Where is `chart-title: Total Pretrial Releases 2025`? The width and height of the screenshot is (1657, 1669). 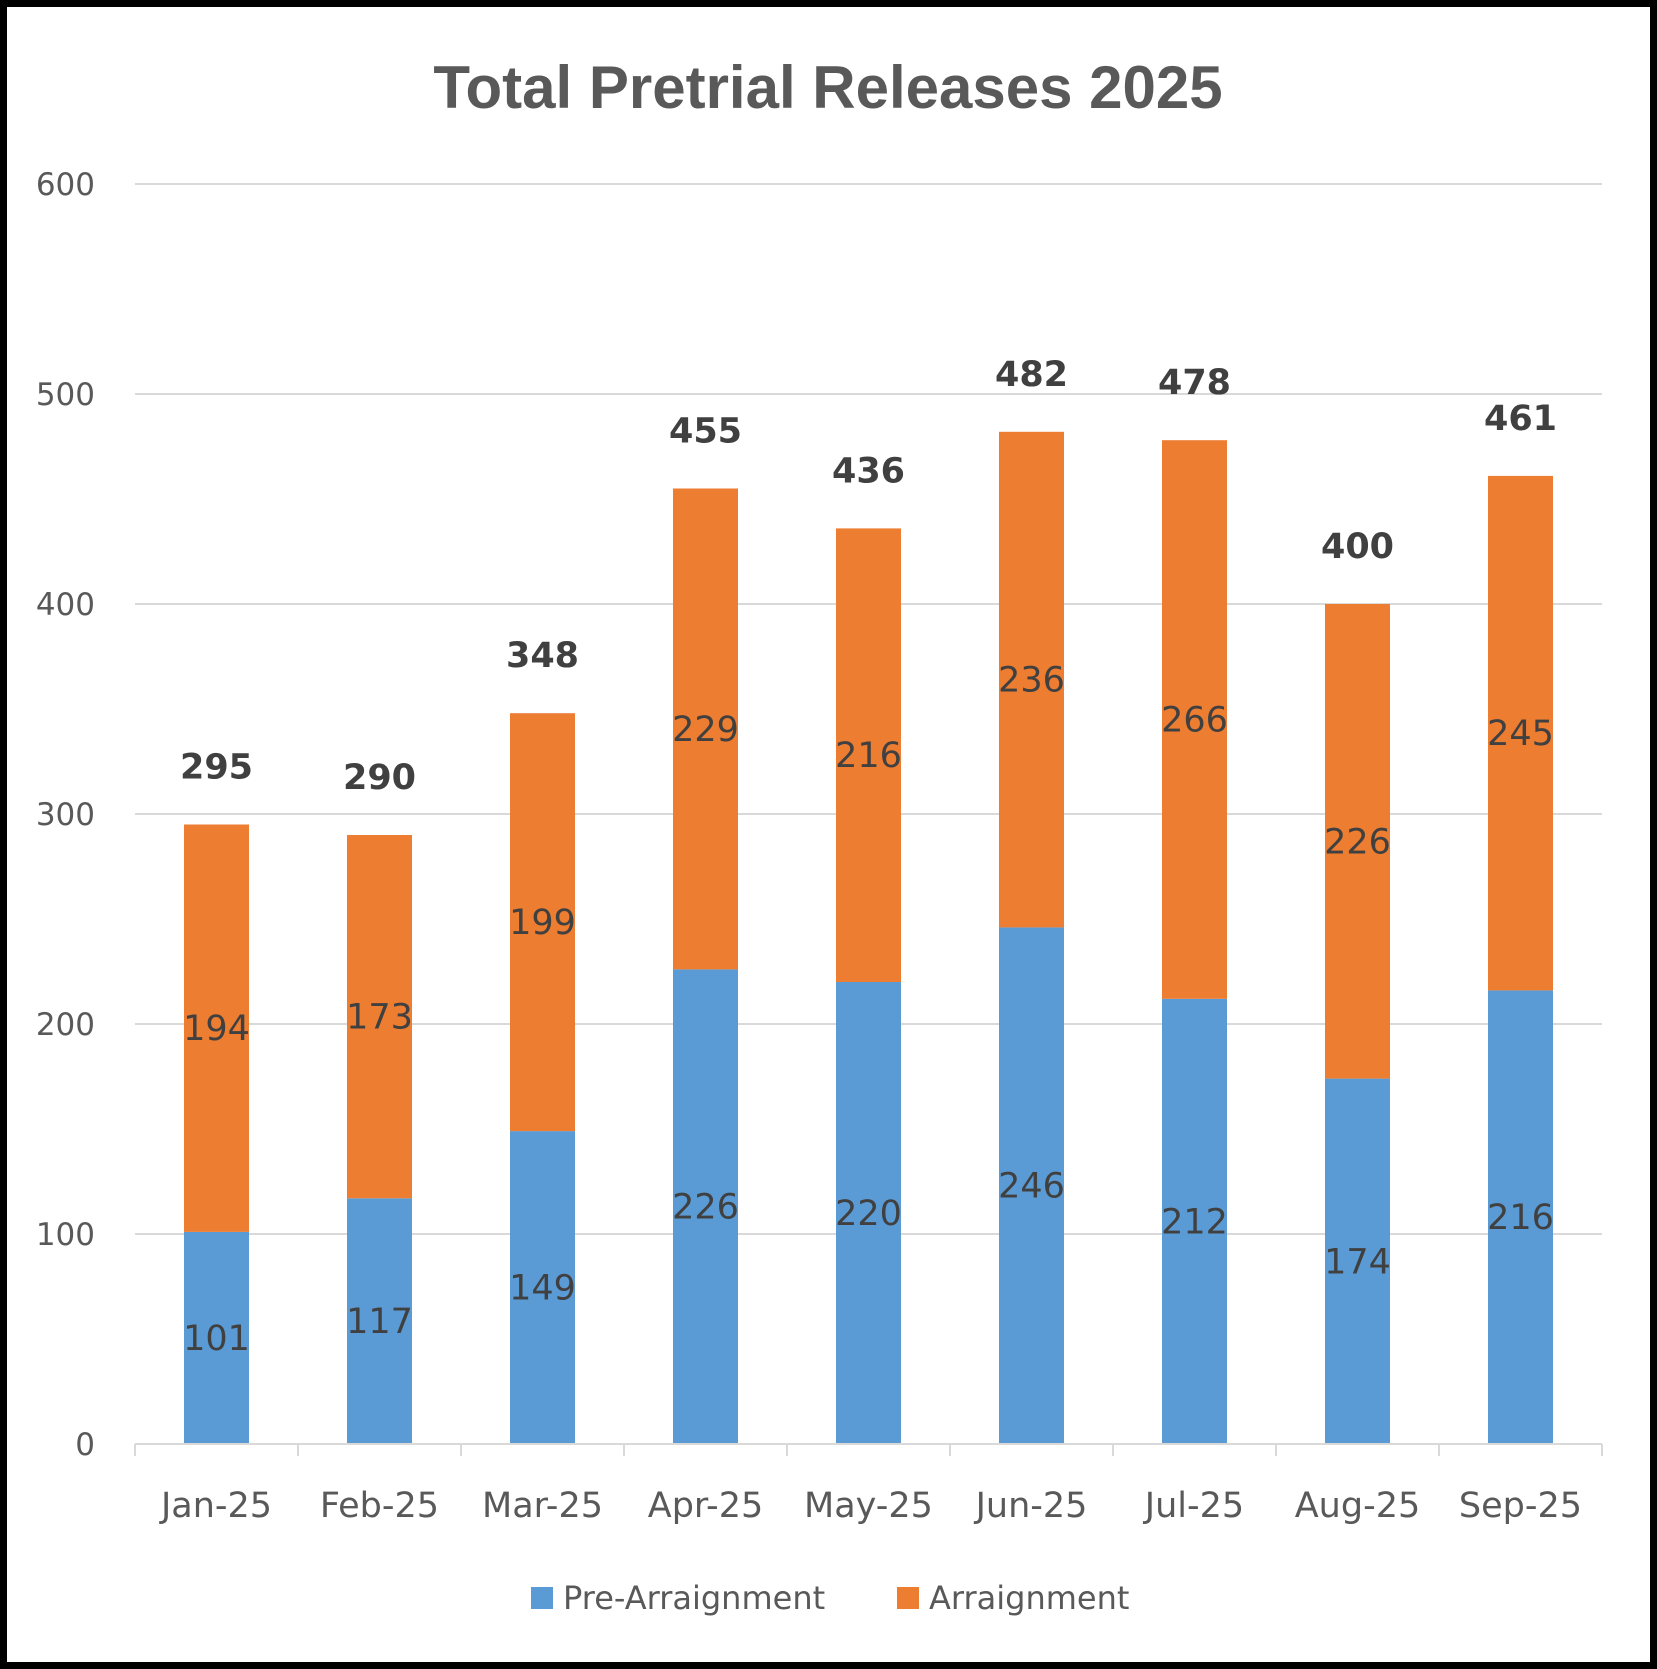 chart-title: Total Pretrial Releases 2025 is located at coordinates (827, 87).